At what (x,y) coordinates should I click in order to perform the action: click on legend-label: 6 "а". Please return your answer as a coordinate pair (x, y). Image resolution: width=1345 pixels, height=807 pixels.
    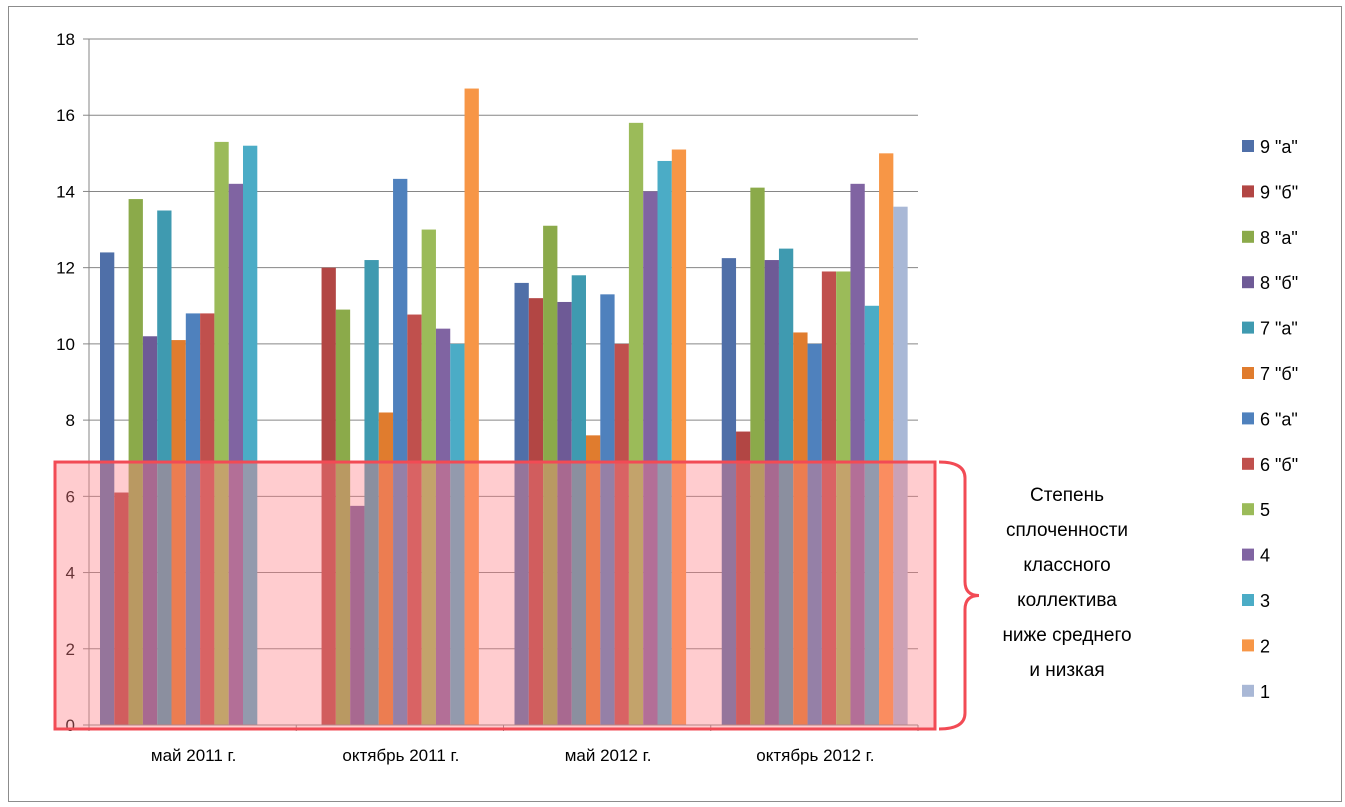
    Looking at the image, I should click on (1279, 419).